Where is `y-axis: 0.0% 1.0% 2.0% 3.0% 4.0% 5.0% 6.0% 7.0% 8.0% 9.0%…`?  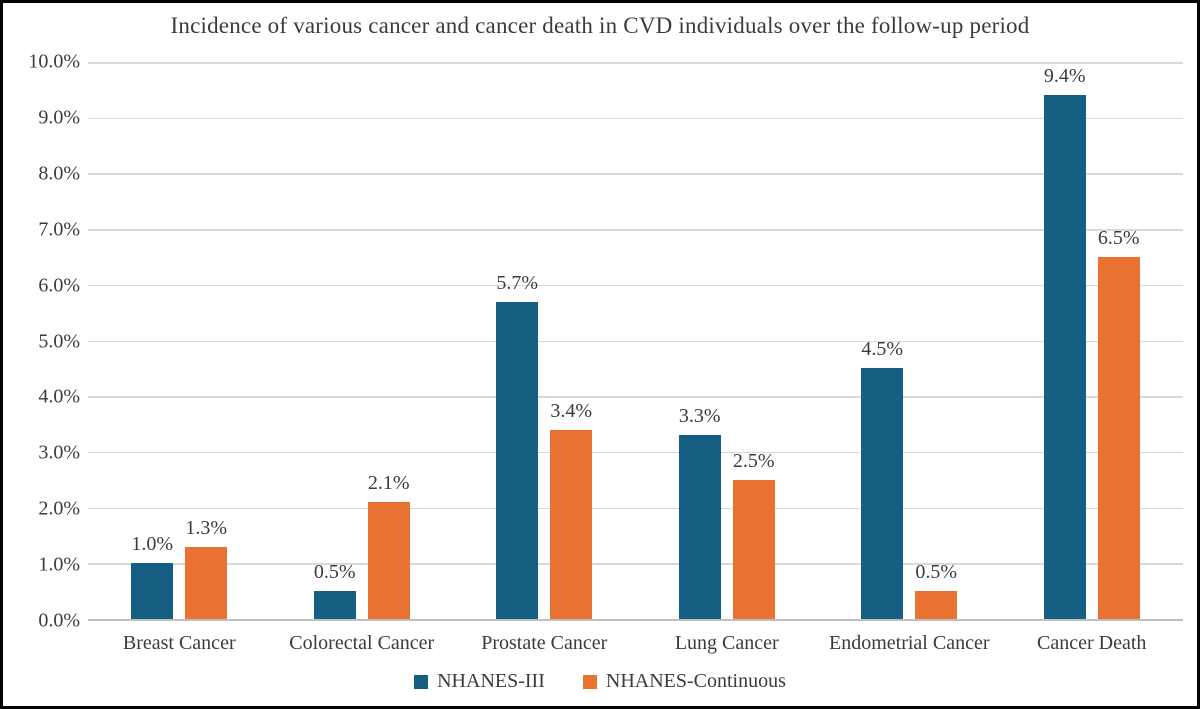 y-axis: 0.0% 1.0% 2.0% 3.0% 4.0% 5.0% 6.0% 7.0% 8.0% 9.0%… is located at coordinates (41, 341).